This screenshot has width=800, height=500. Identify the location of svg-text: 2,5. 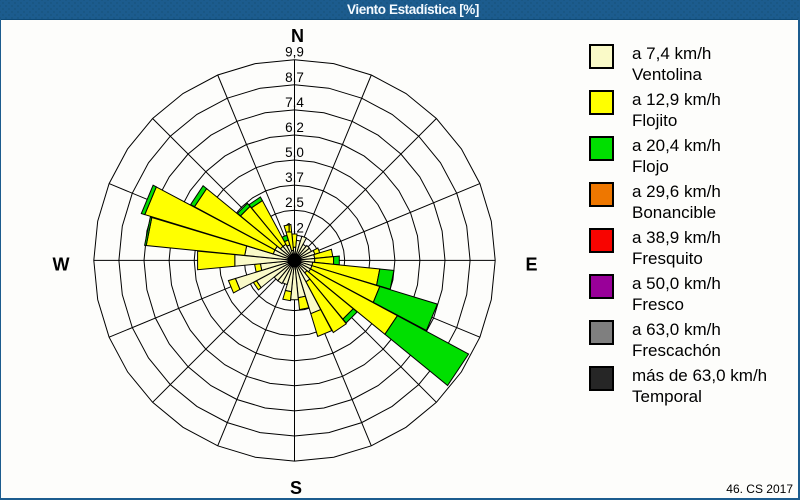
(294, 202).